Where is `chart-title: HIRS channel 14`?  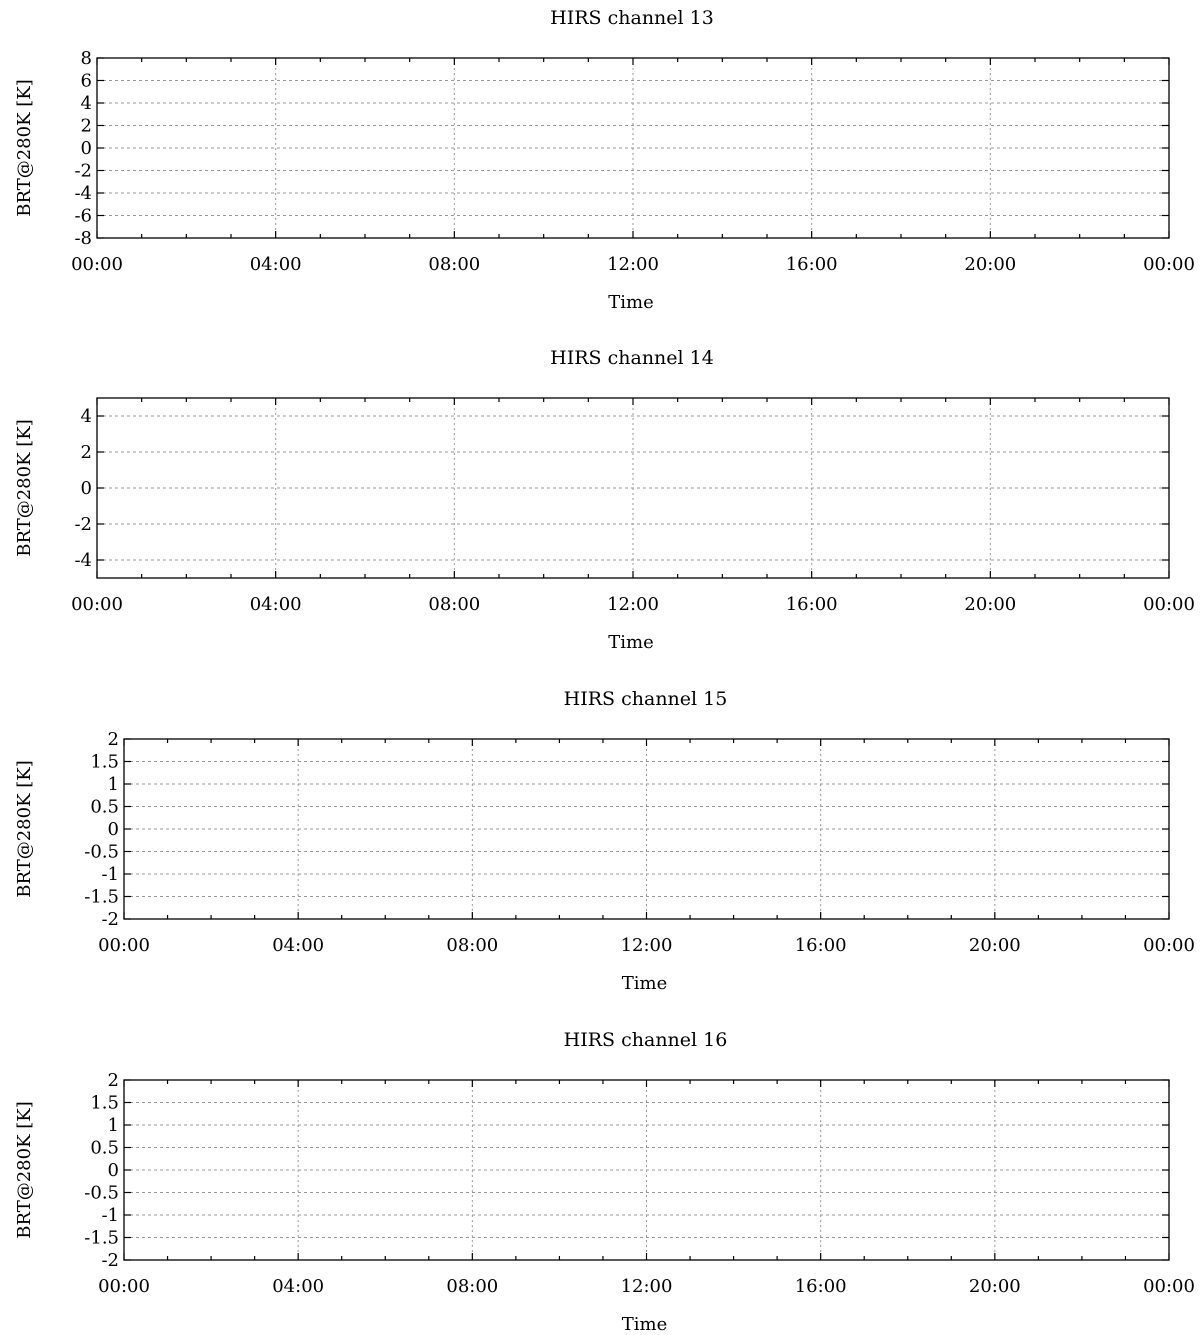 chart-title: HIRS channel 14 is located at coordinates (632, 358).